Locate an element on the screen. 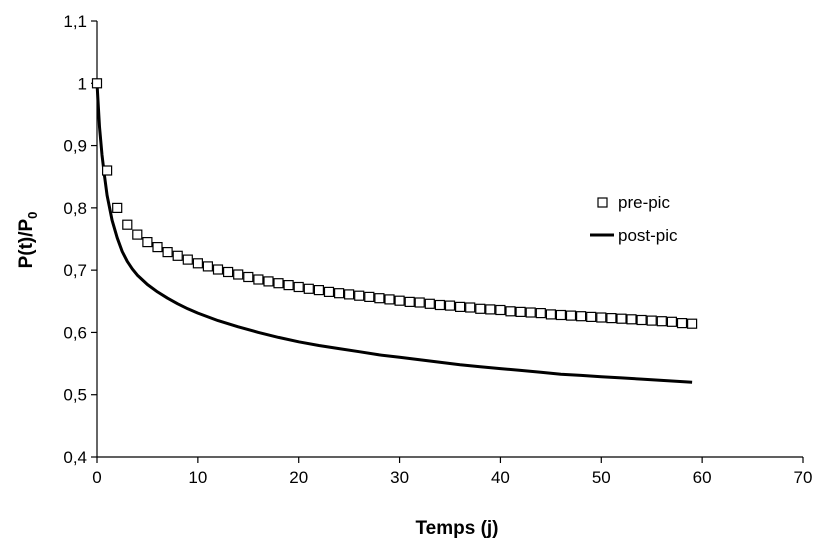  y-axis-title-main: P(t)/P is located at coordinates (26, 243).